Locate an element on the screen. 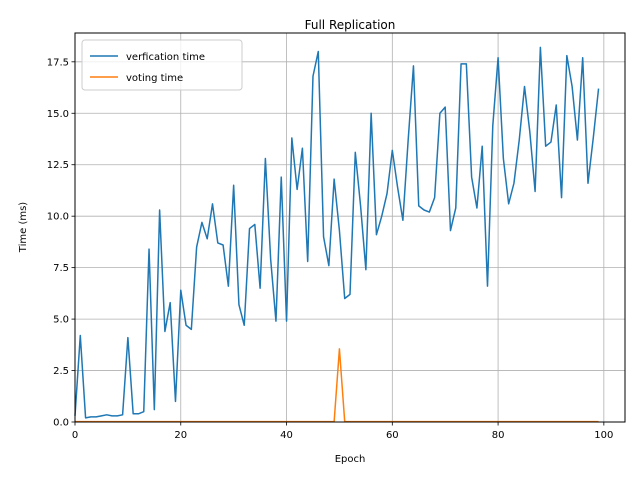 The image size is (640, 480). x-tick-label: 40 is located at coordinates (286, 435).